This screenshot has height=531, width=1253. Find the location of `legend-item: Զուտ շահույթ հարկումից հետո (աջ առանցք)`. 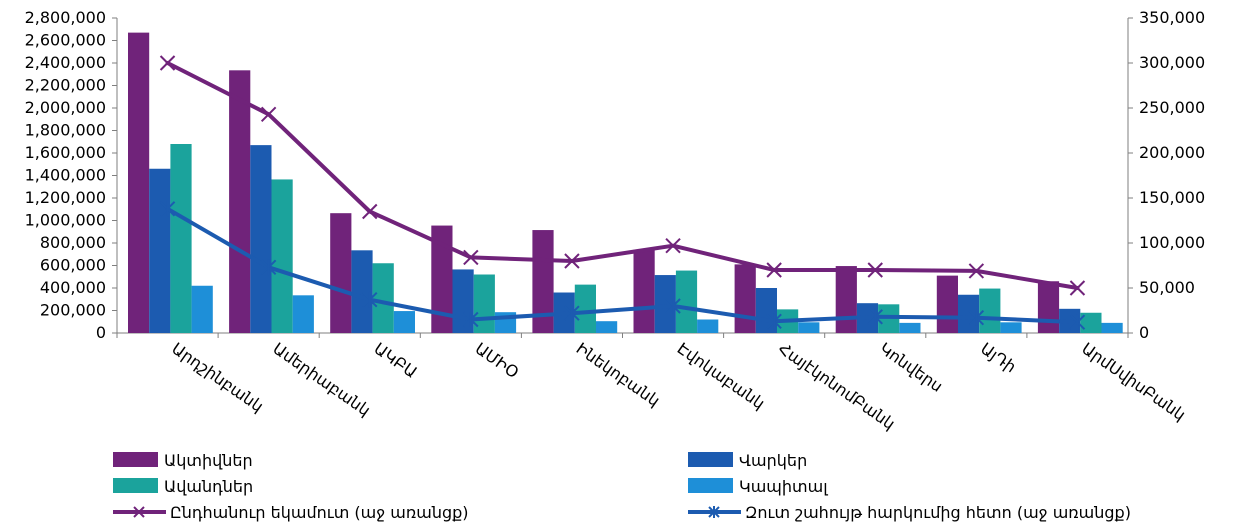

legend-item: Զուտ շահույթ հարկումից հետո (աջ առանցք) is located at coordinates (909, 512).